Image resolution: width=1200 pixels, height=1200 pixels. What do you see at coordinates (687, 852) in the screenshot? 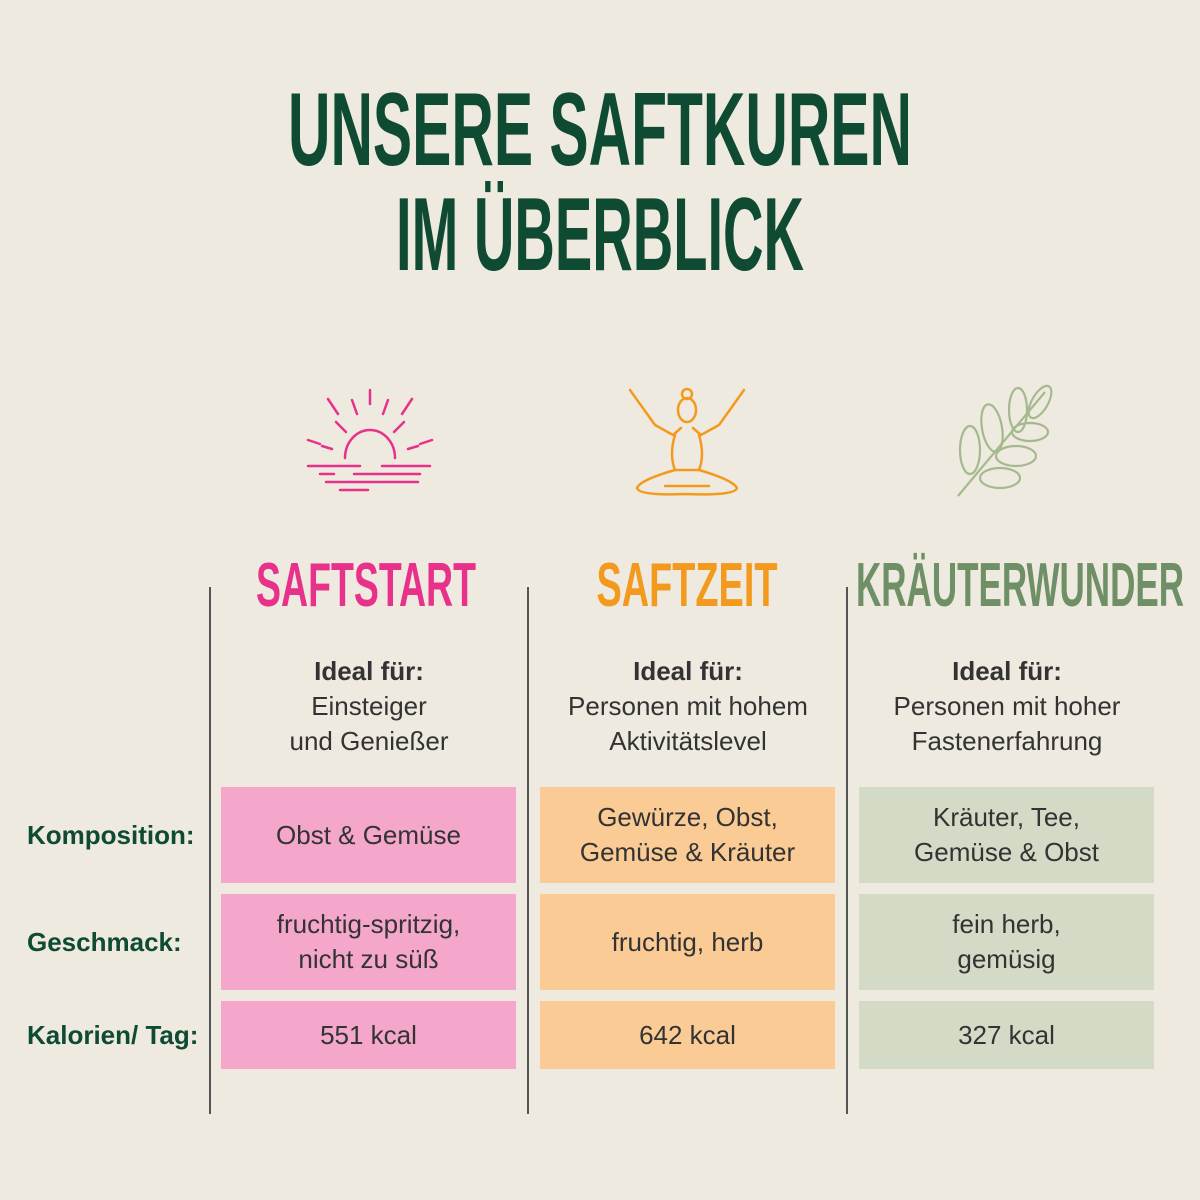
I see `cell-text: Gemüse & Kräuter` at bounding box center [687, 852].